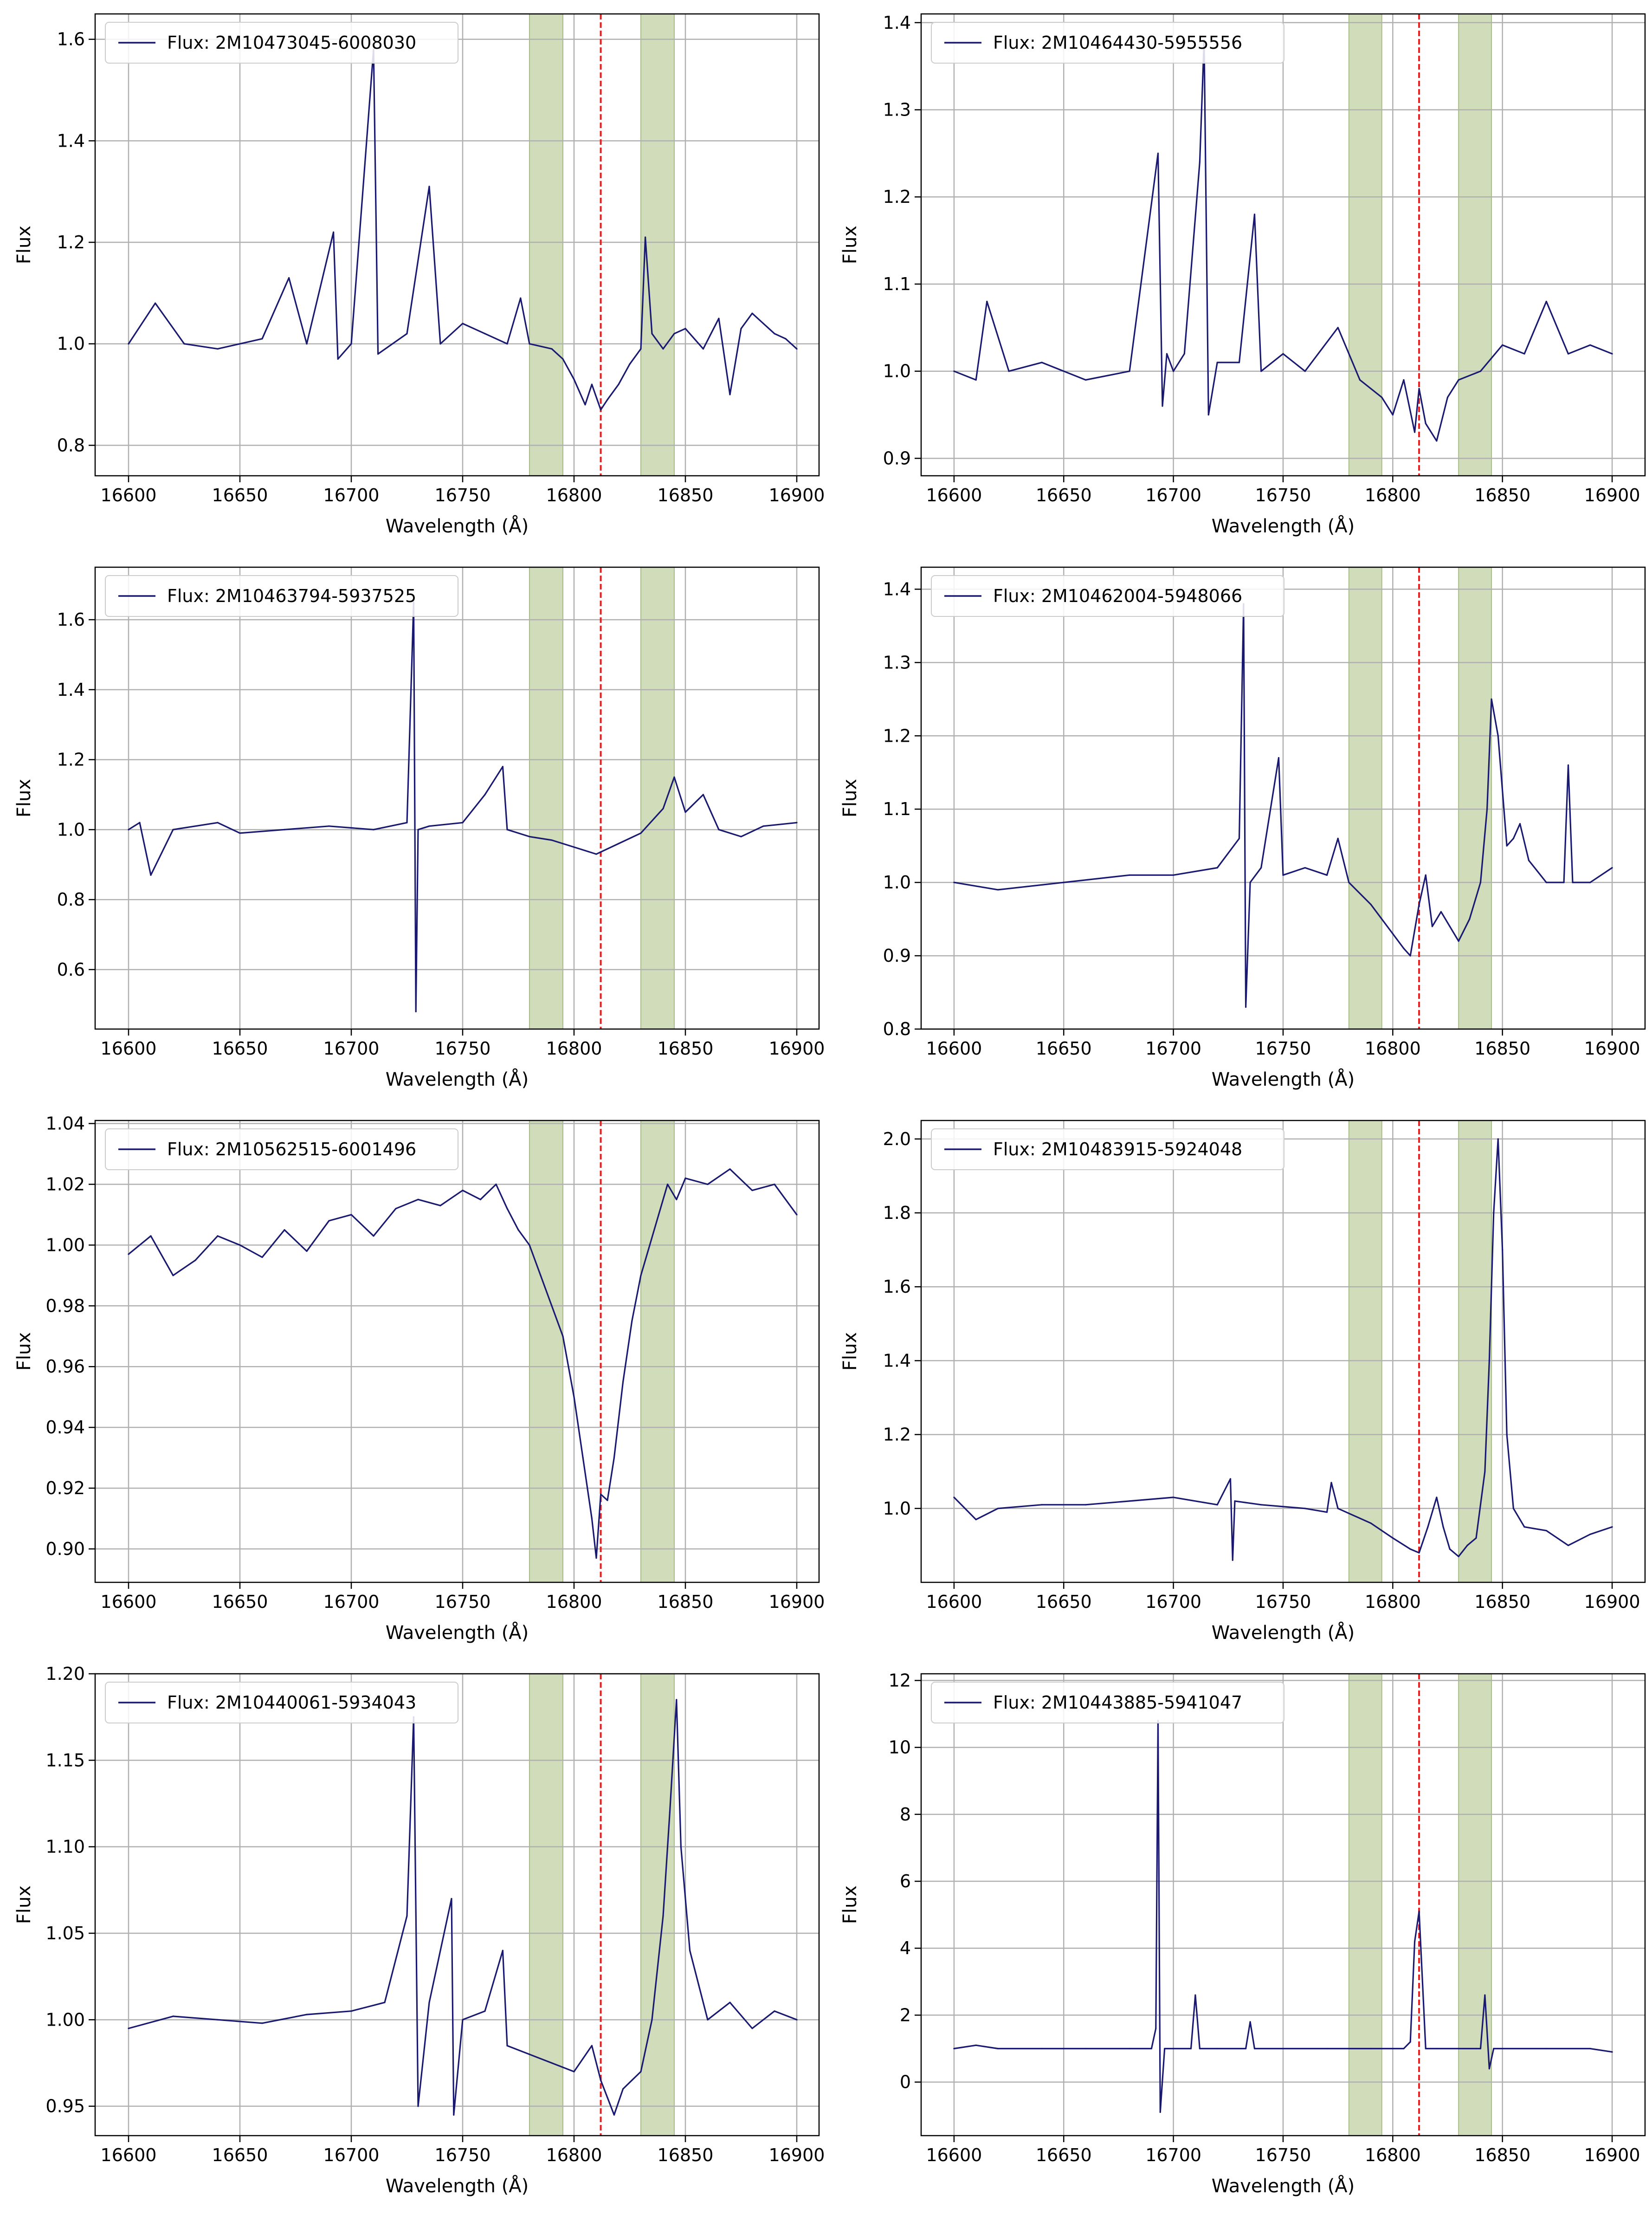 The height and width of the screenshot is (2215, 1652). What do you see at coordinates (897, 1139) in the screenshot?
I see `y-tick-label: 2.0` at bounding box center [897, 1139].